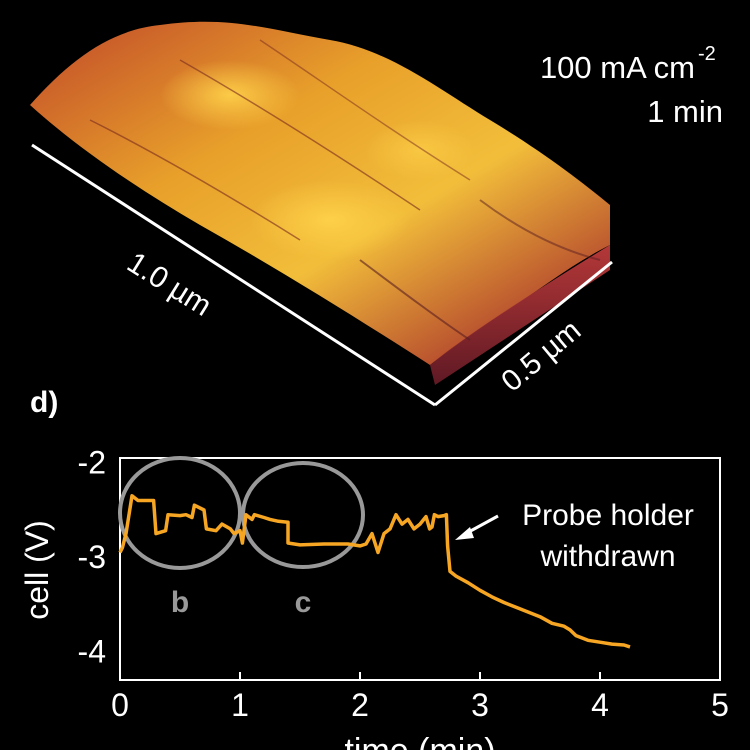 This screenshot has width=750, height=750. I want to click on x-tick-label: 5, so click(720, 705).